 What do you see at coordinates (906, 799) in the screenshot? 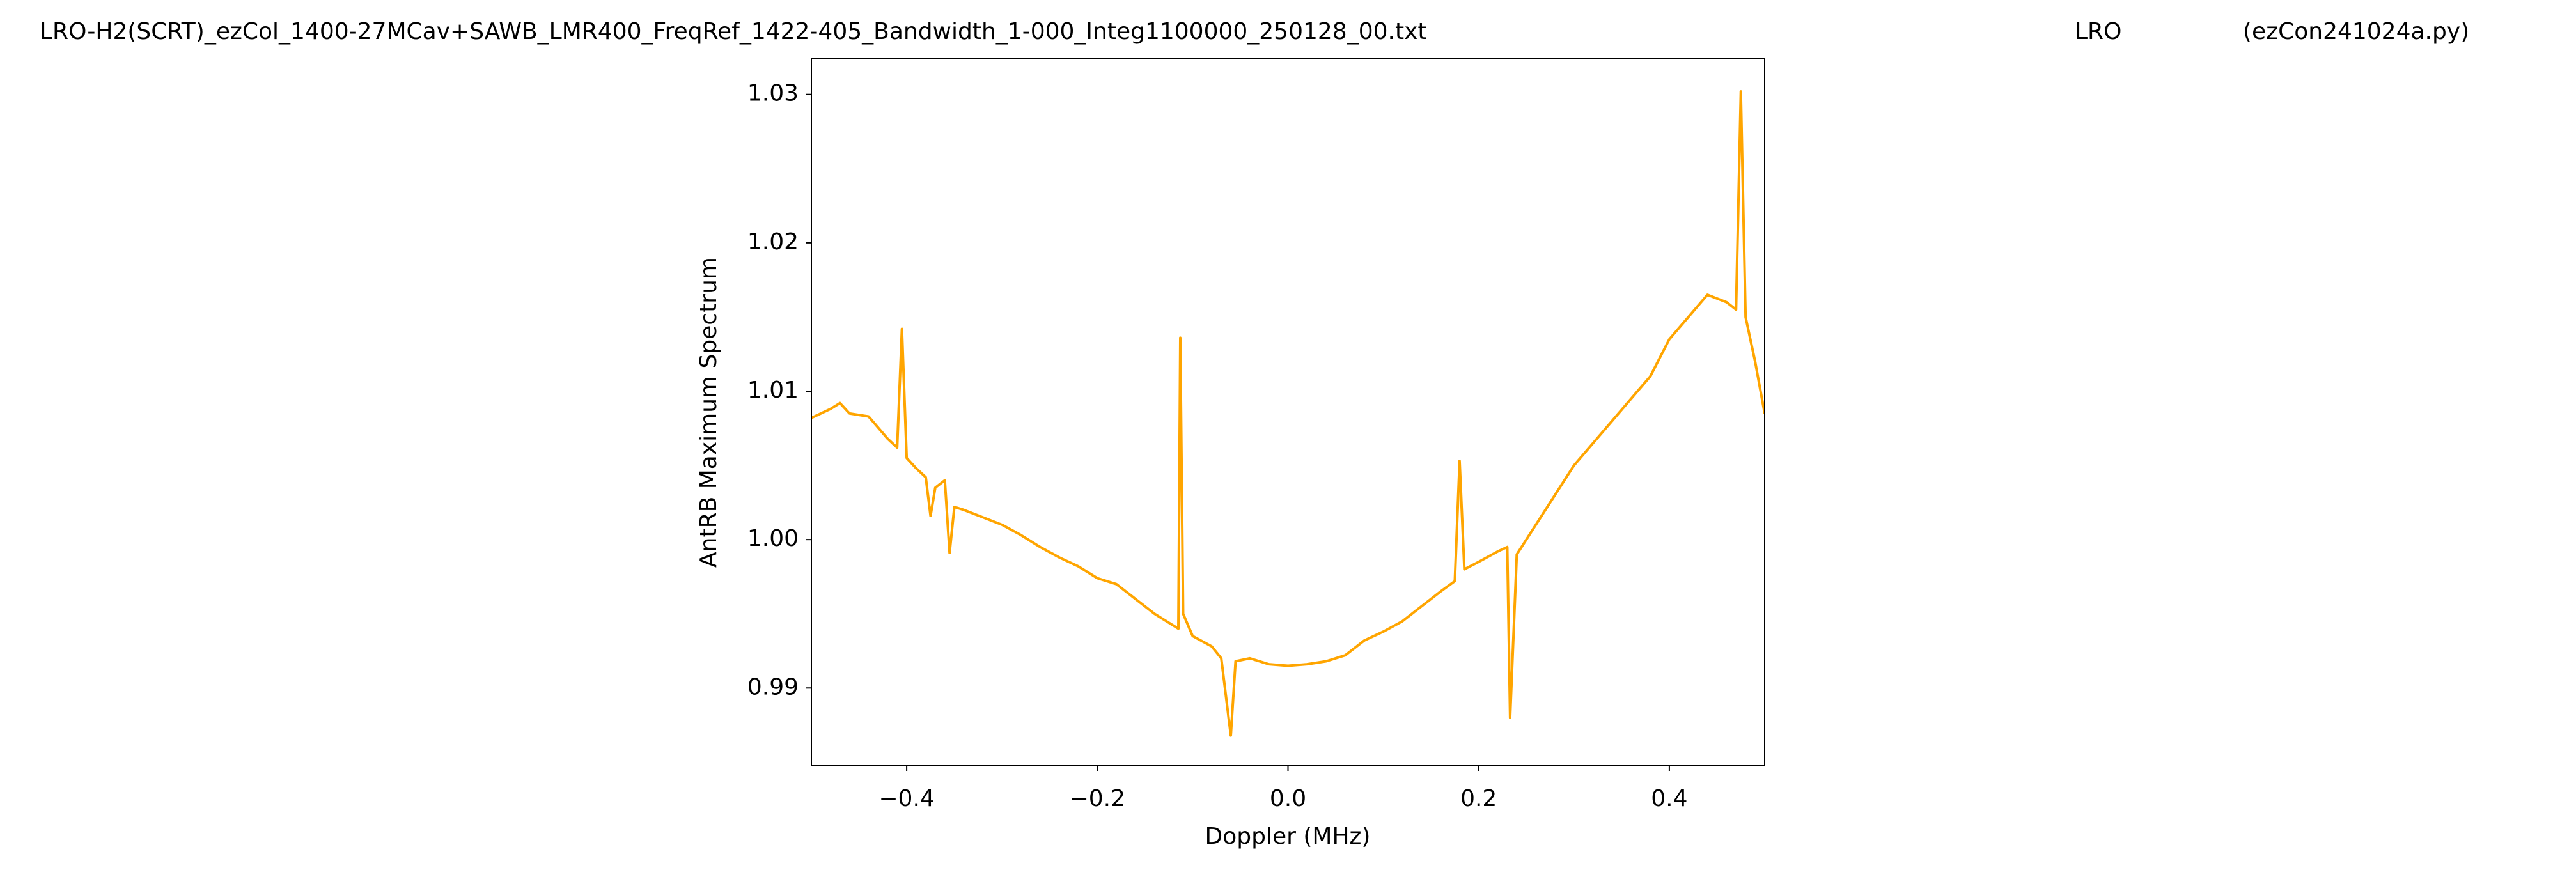
I see `x-tick-label: −0.4` at bounding box center [906, 799].